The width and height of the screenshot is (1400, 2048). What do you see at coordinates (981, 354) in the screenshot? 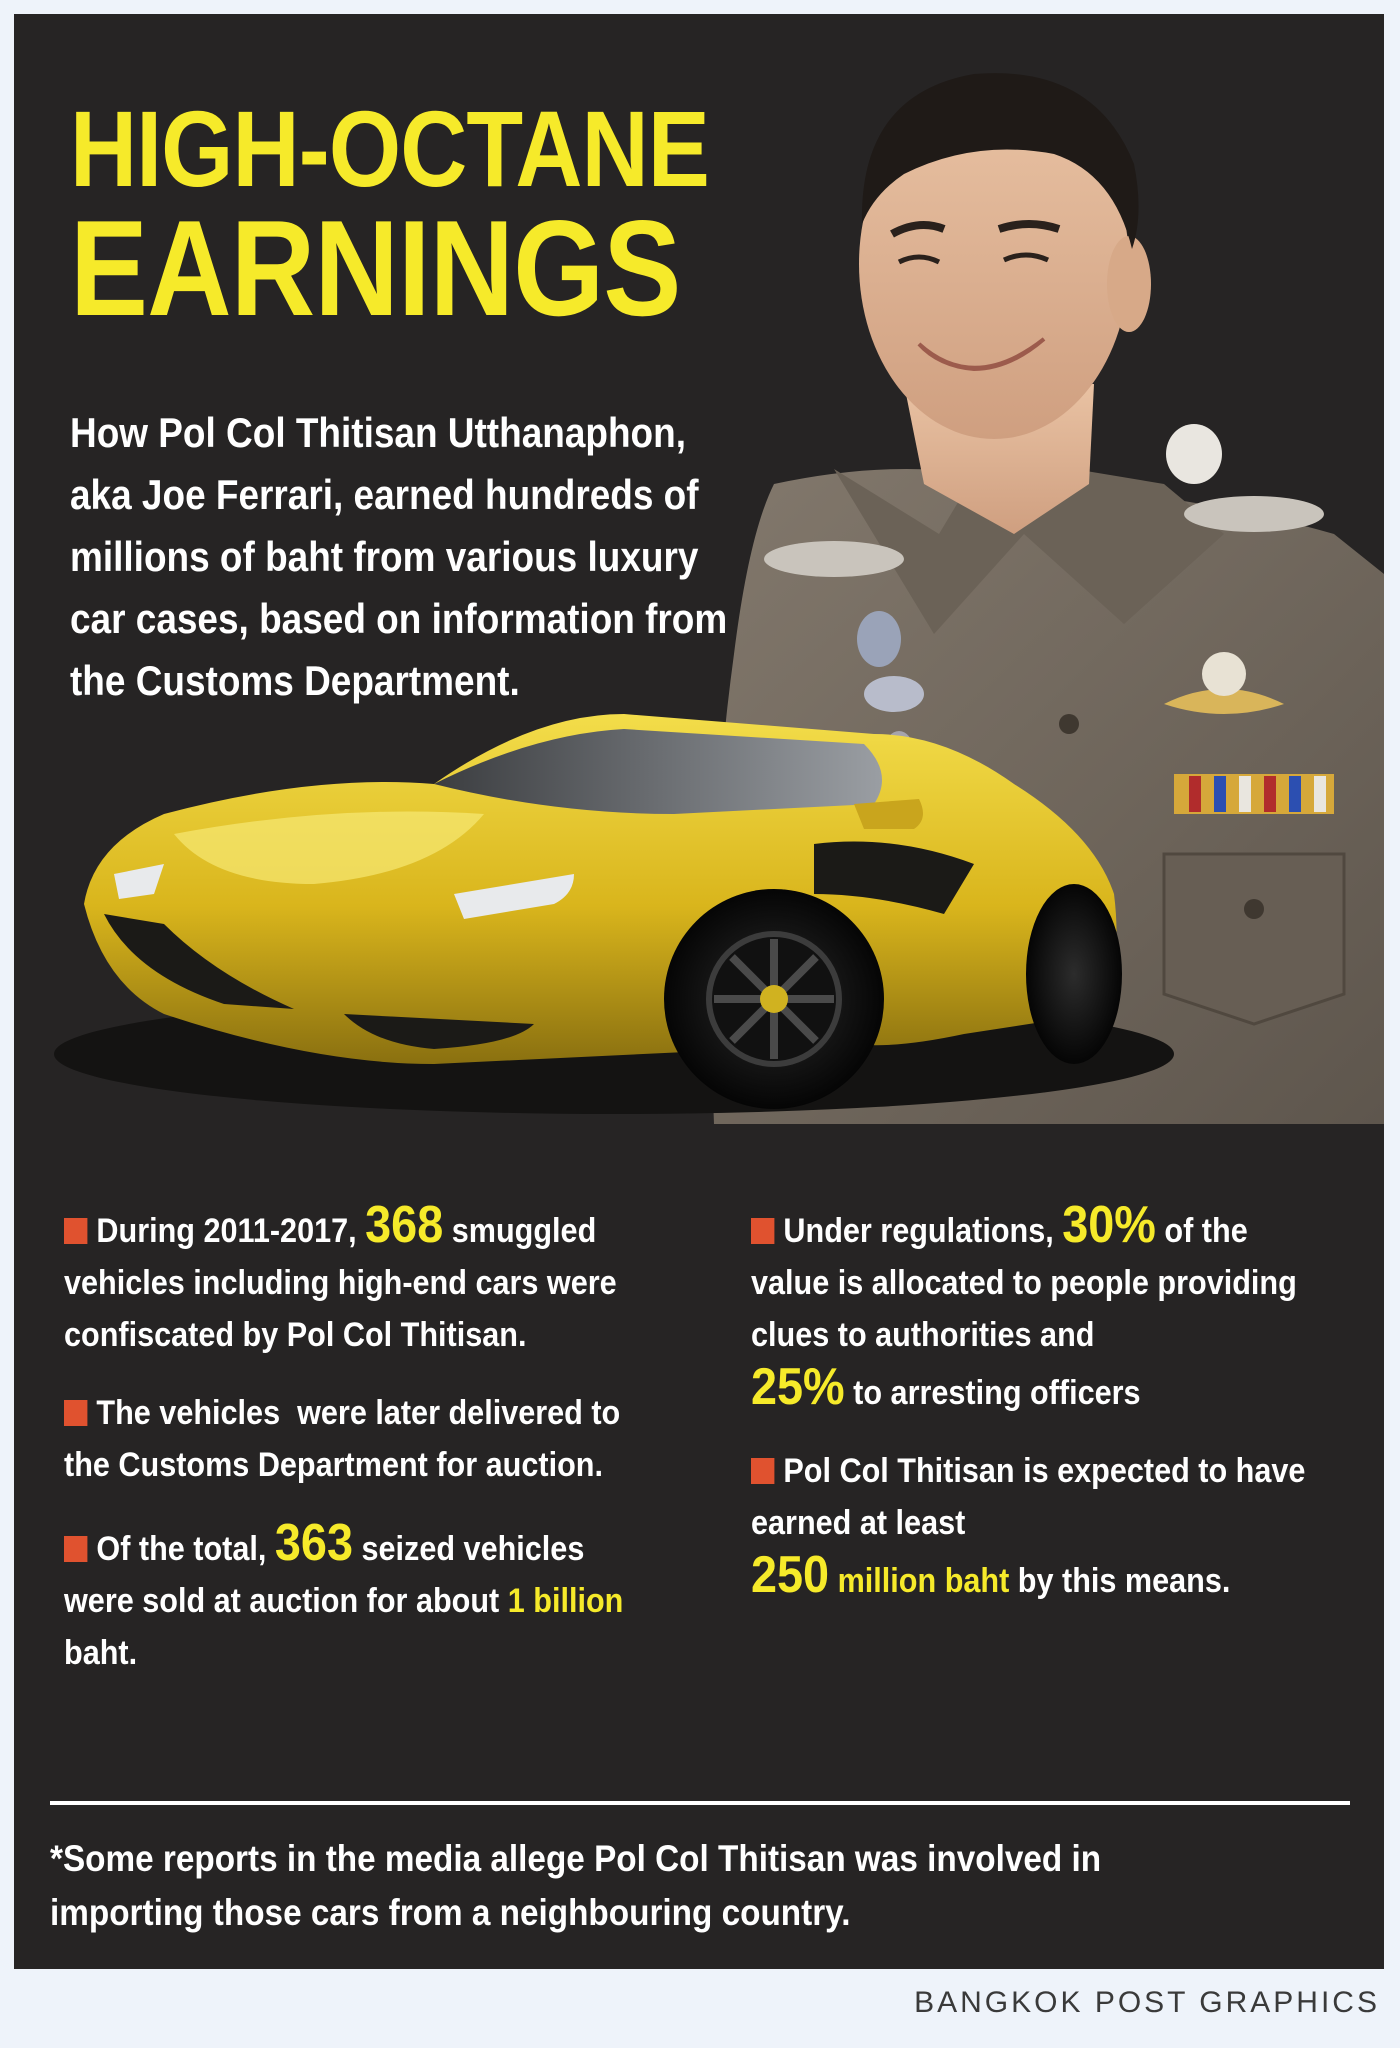
I see `officer-smile` at bounding box center [981, 354].